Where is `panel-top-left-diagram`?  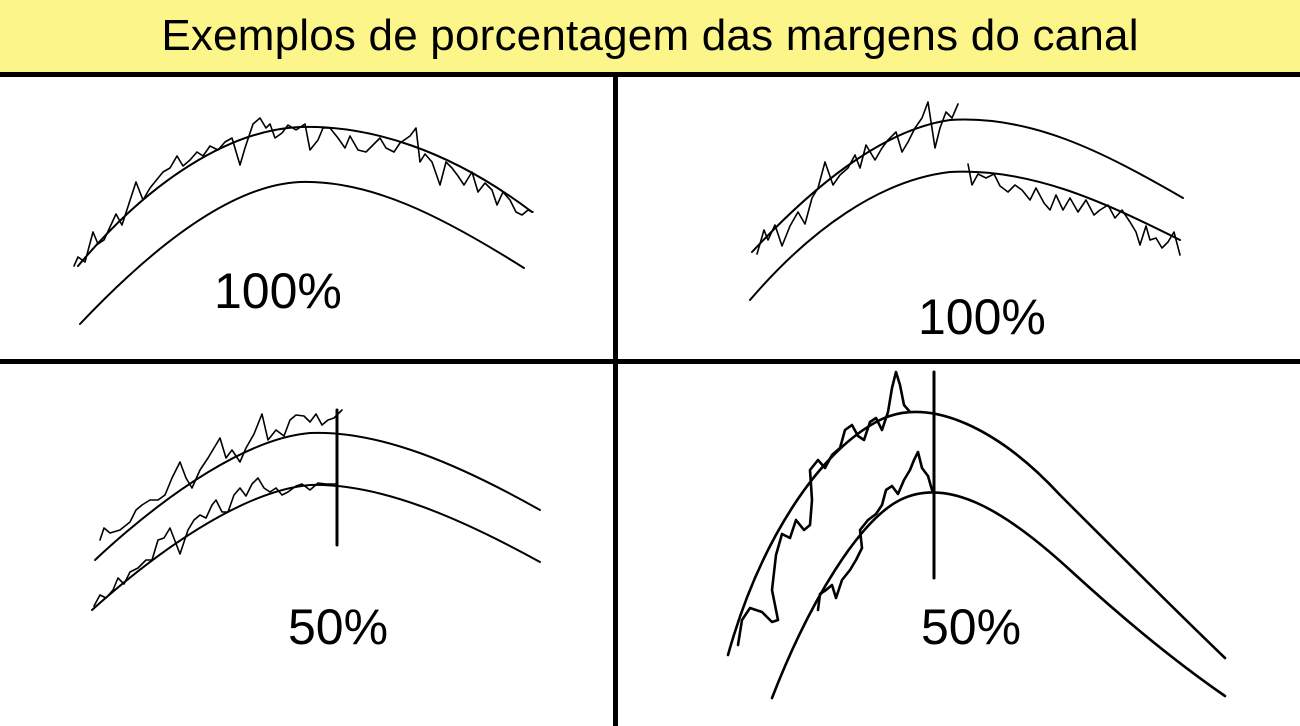
panel-top-left-diagram is located at coordinates (303, 221).